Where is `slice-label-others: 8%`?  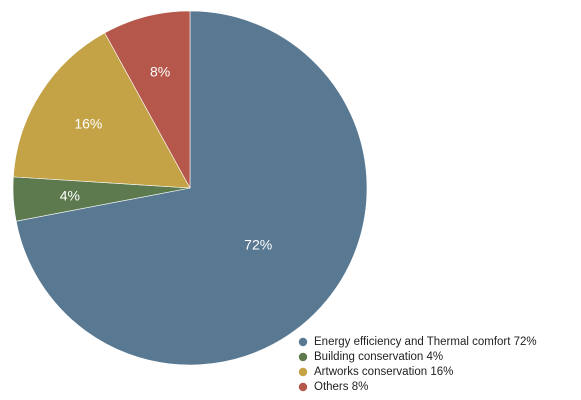 slice-label-others: 8% is located at coordinates (160, 71).